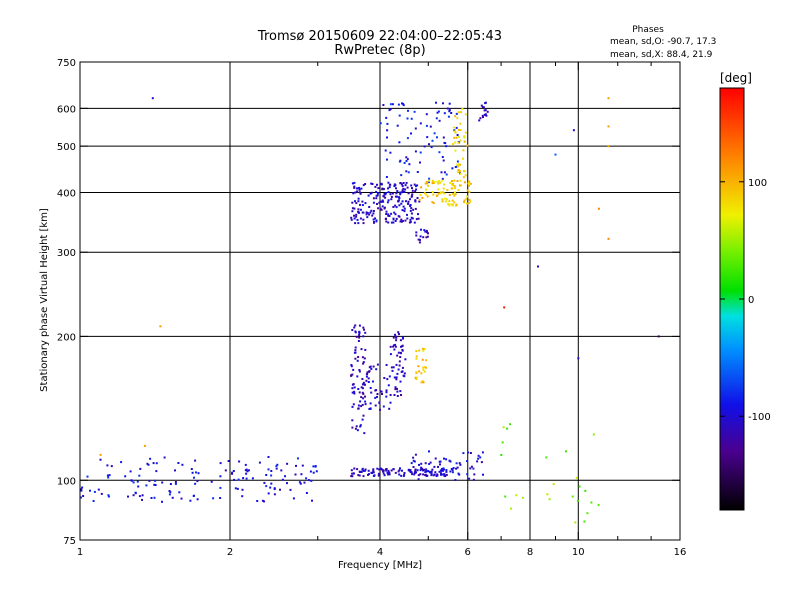 The image size is (800, 604). Describe the element at coordinates (680, 552) in the screenshot. I see `x-tick-label: 16` at that location.